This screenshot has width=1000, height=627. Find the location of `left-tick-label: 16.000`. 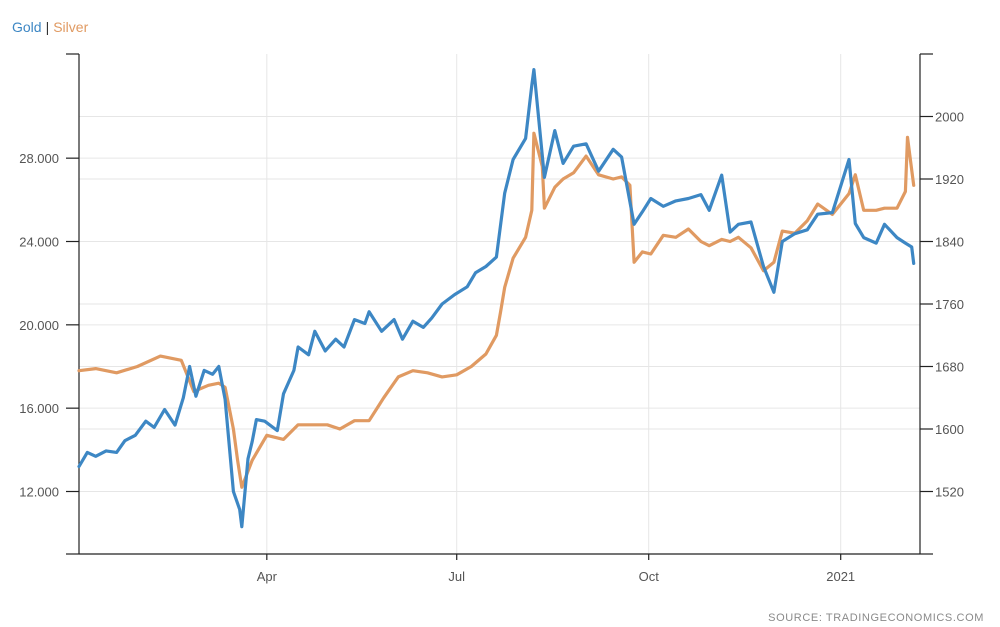

left-tick-label: 16.000 is located at coordinates (39, 408).